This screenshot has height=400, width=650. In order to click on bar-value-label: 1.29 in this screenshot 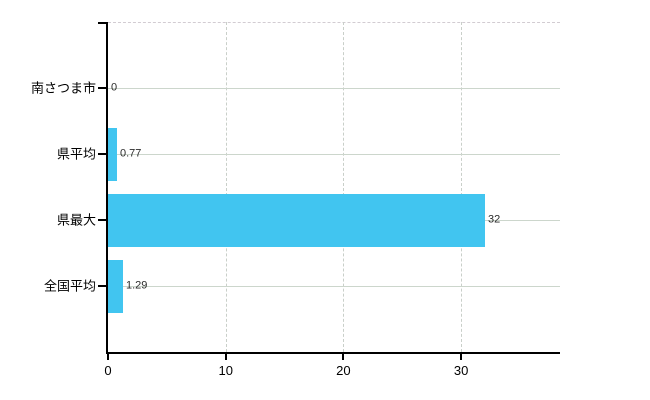, I will do `click(137, 285)`.